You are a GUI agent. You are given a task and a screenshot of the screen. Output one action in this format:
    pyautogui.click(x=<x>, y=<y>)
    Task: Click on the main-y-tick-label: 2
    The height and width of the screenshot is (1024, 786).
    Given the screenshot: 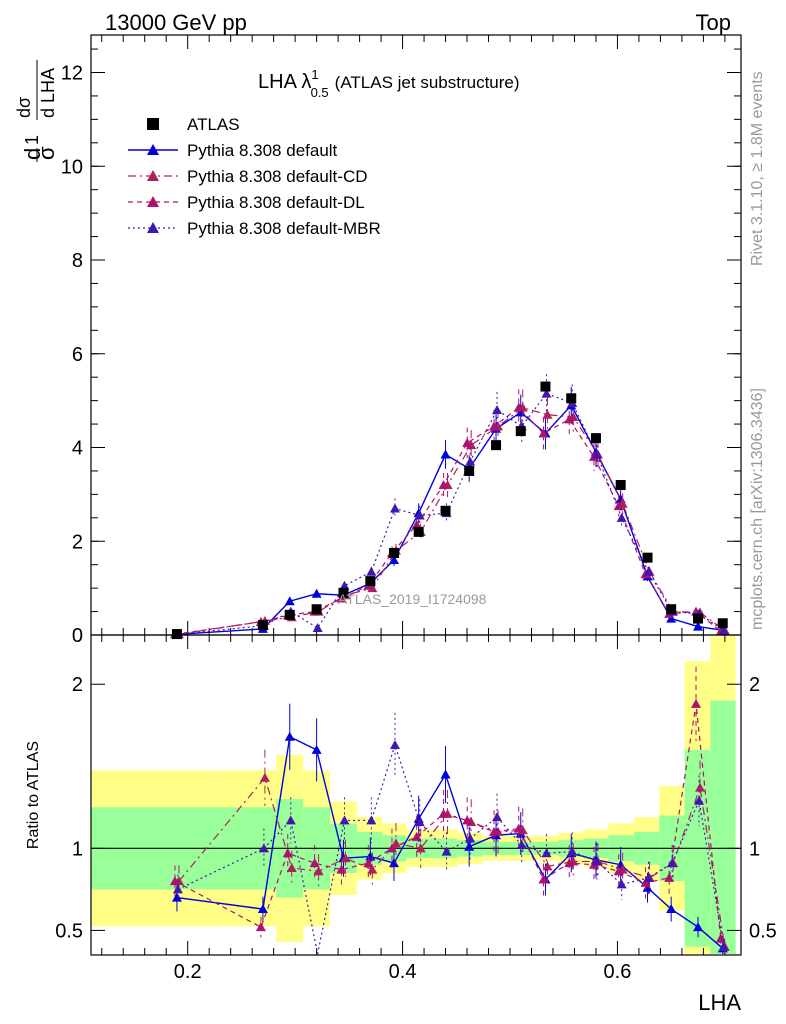 What is the action you would take?
    pyautogui.click(x=77, y=542)
    